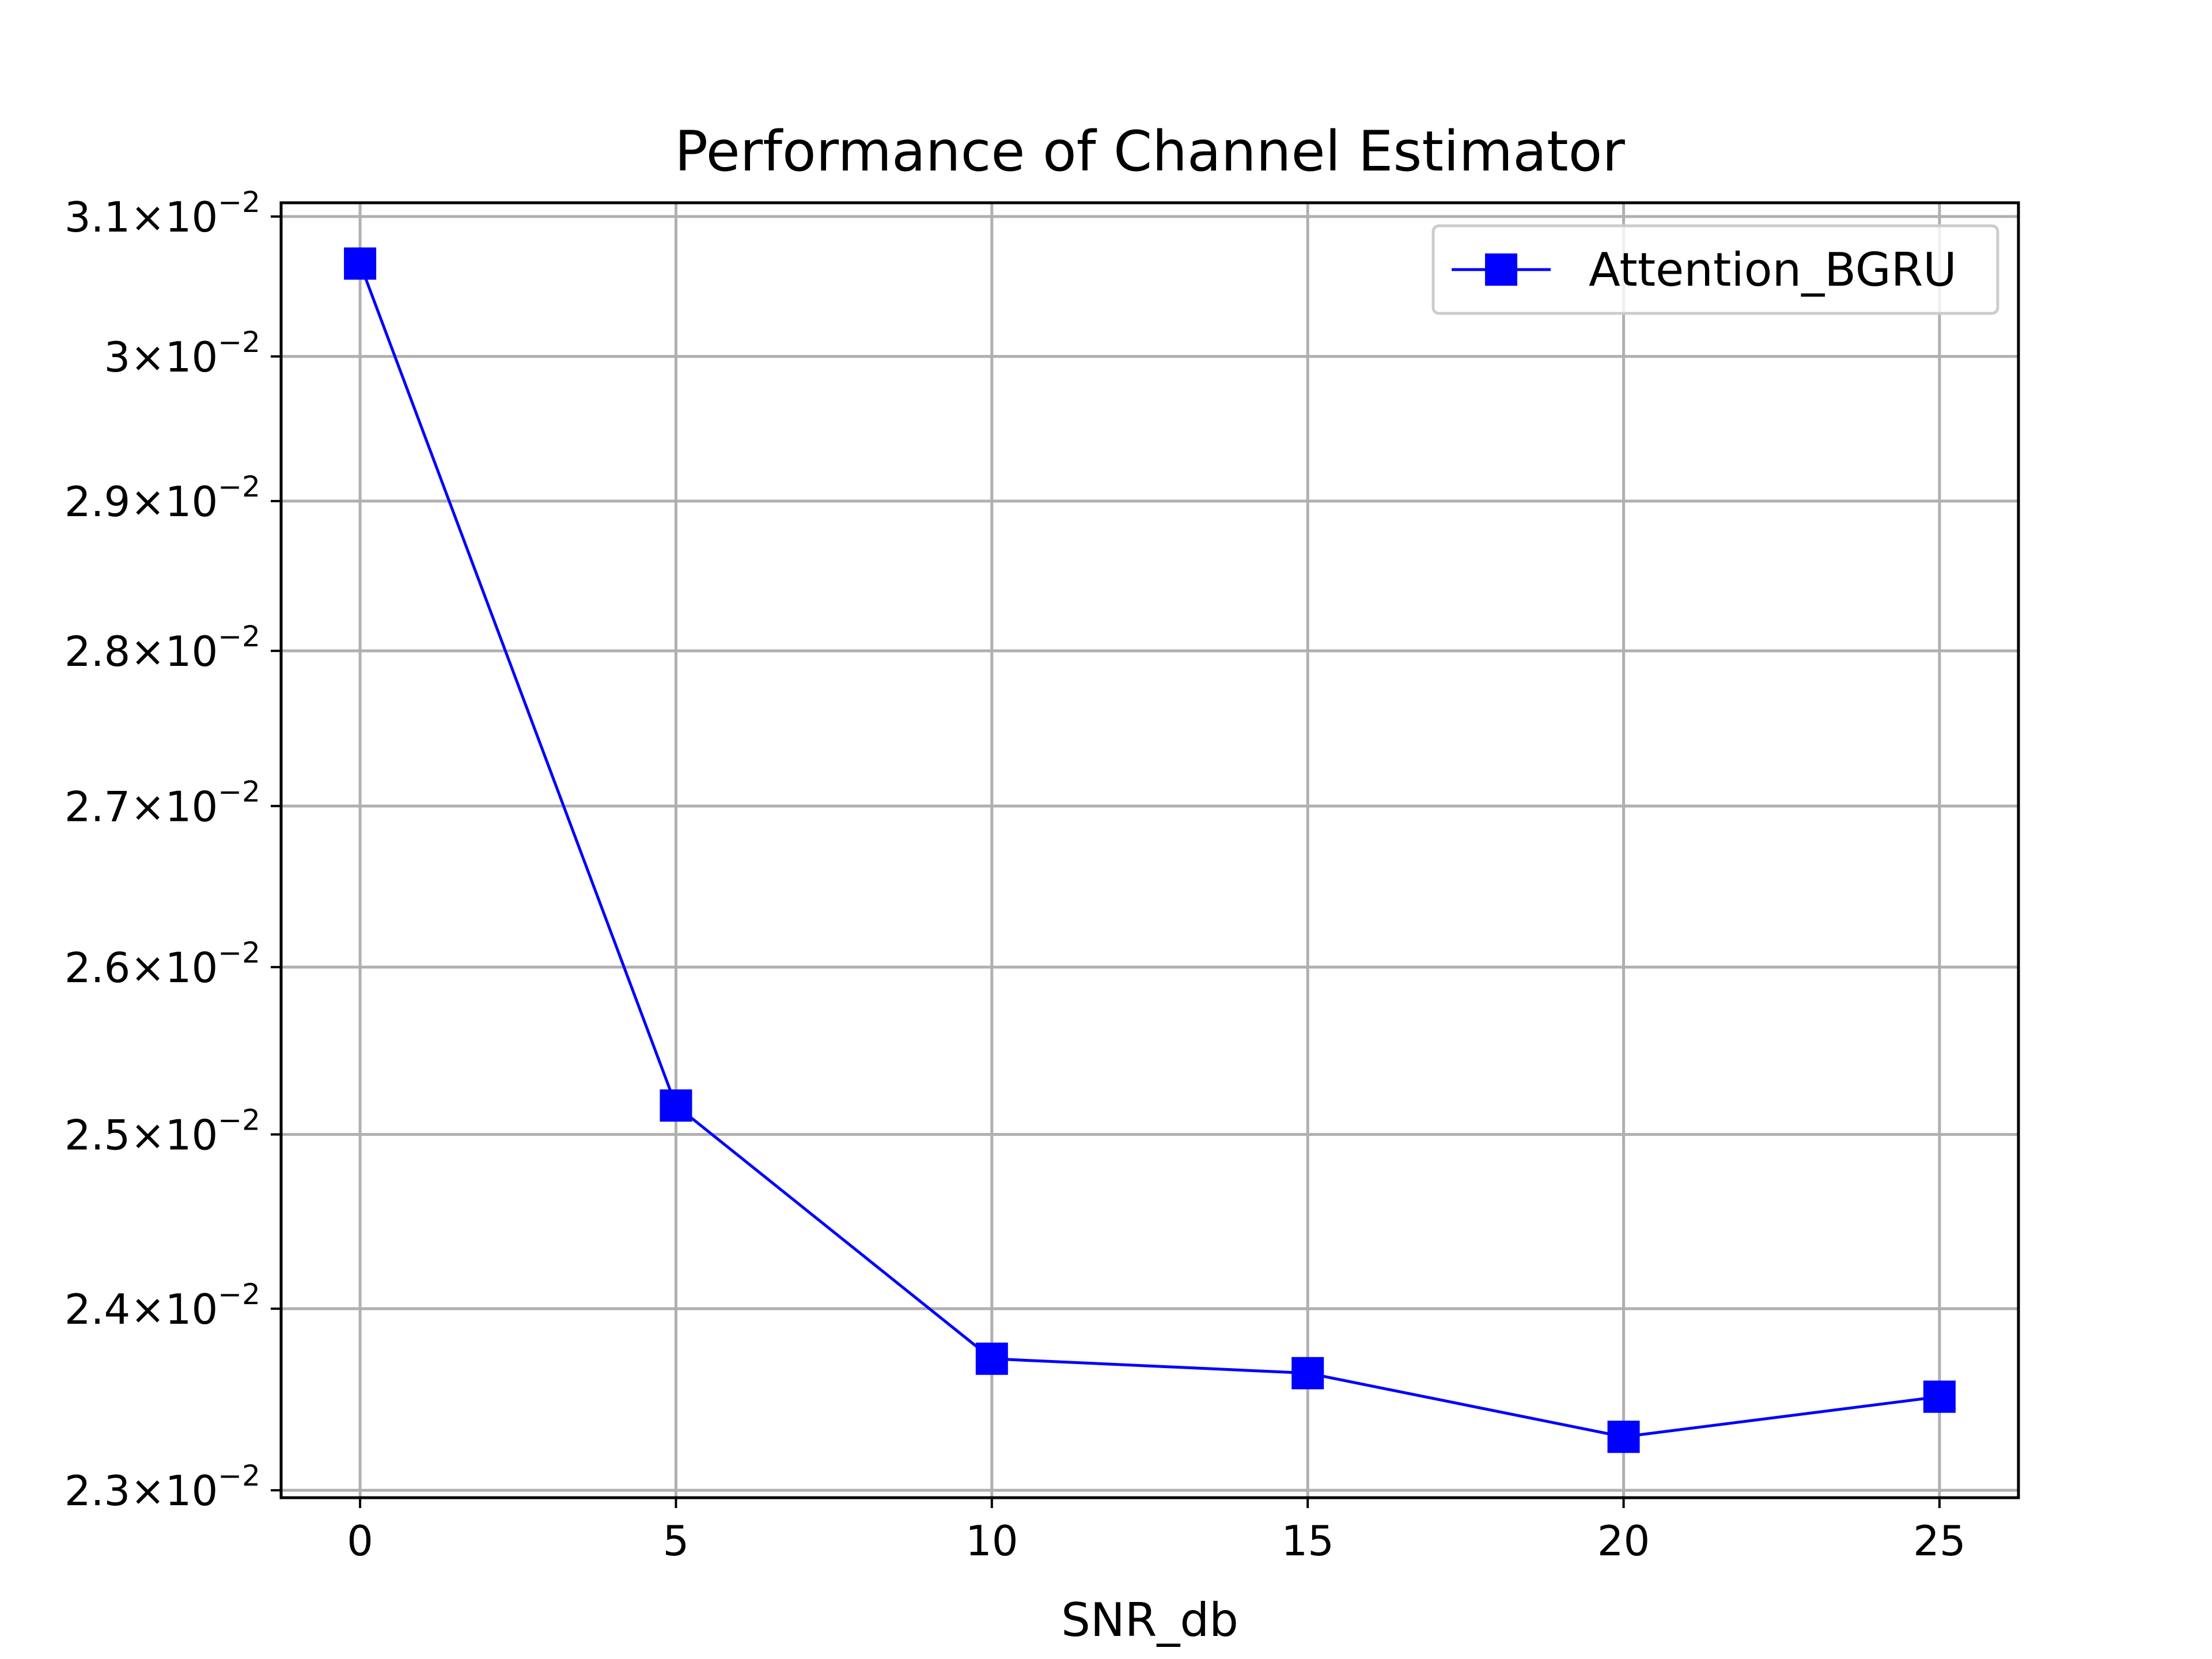  I want to click on y-tick-label: 2.7×10⁻², so click(162, 803).